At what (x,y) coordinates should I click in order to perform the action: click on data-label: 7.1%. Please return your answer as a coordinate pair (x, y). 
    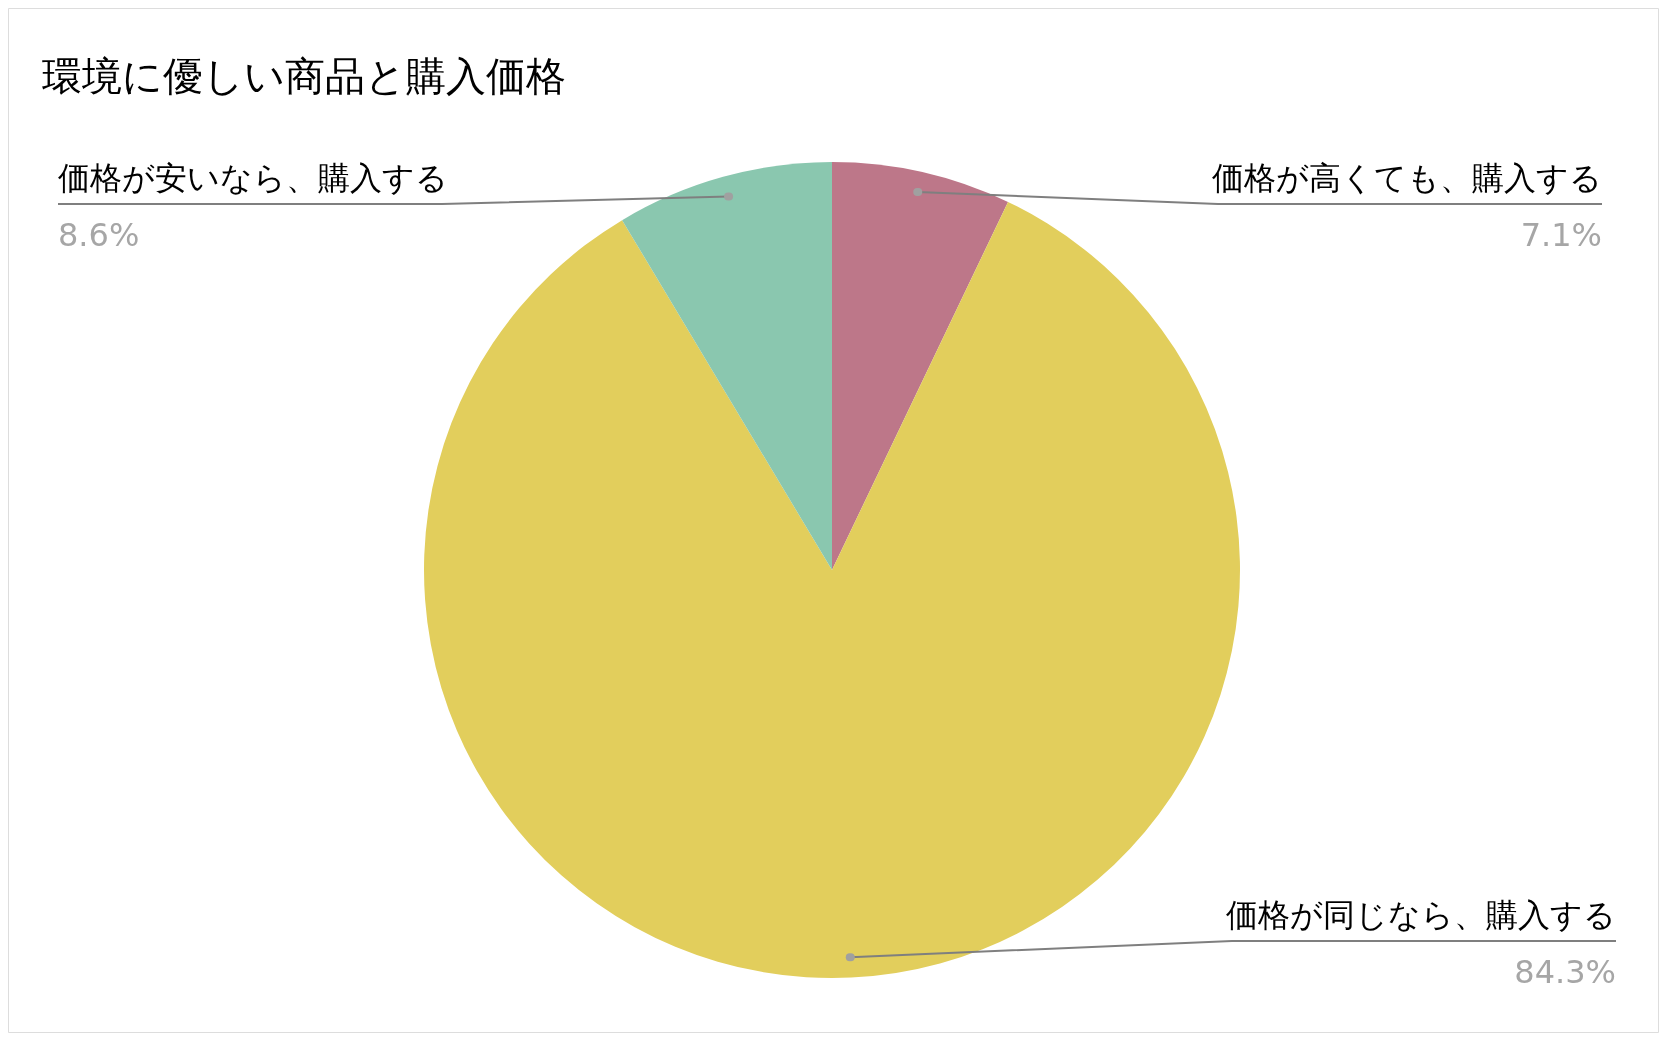
    Looking at the image, I should click on (1561, 235).